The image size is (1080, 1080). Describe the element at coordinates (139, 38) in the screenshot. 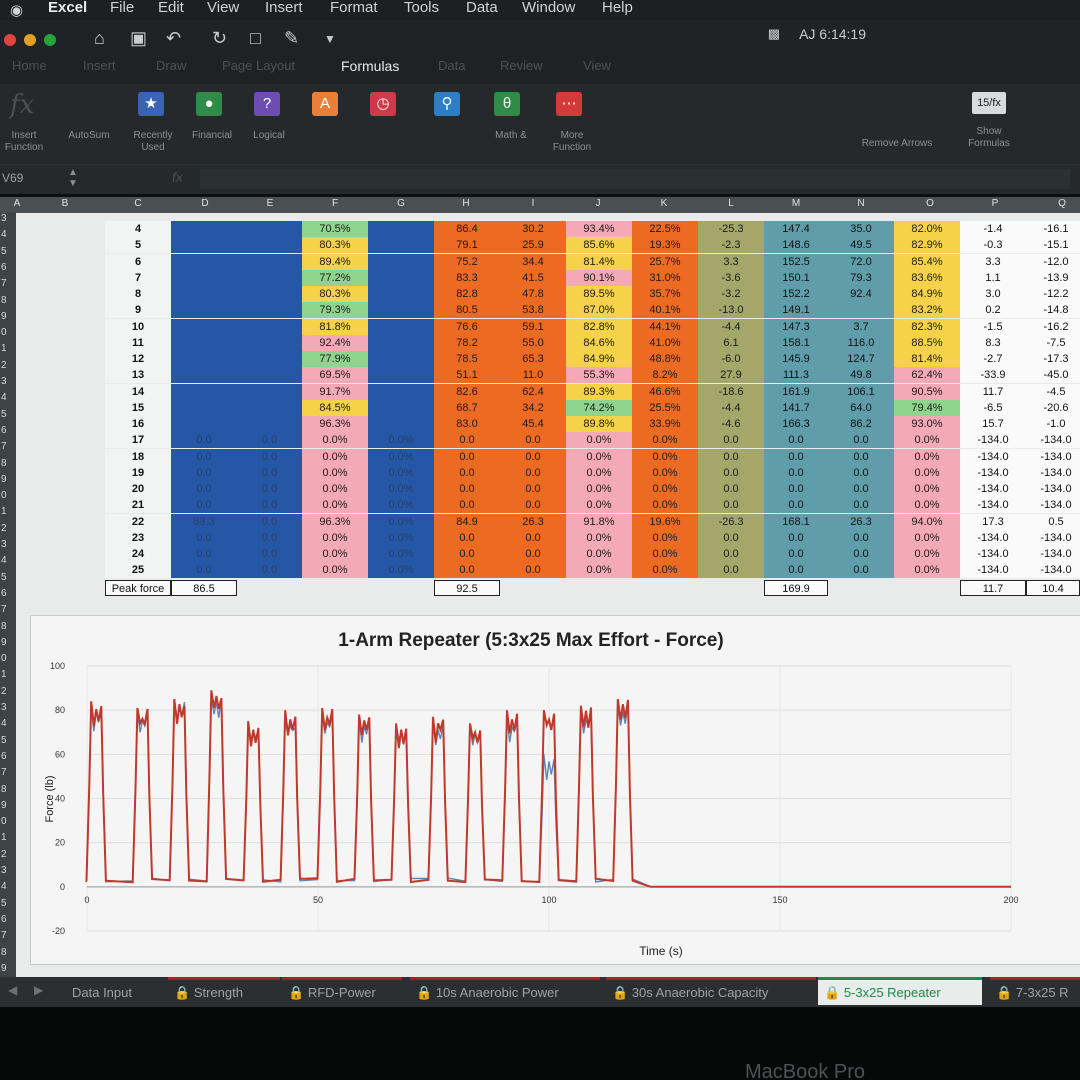

I see `save-icon: ▣` at that location.